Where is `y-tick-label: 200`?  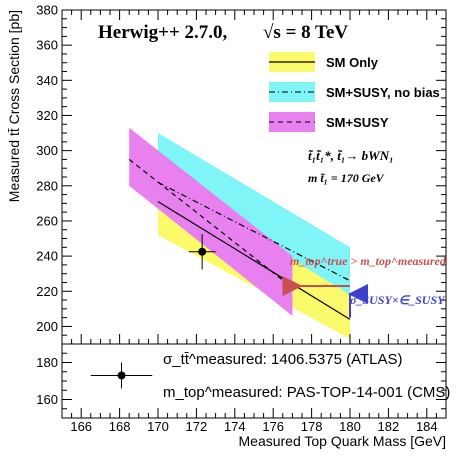
y-tick-label: 200 is located at coordinates (47, 326).